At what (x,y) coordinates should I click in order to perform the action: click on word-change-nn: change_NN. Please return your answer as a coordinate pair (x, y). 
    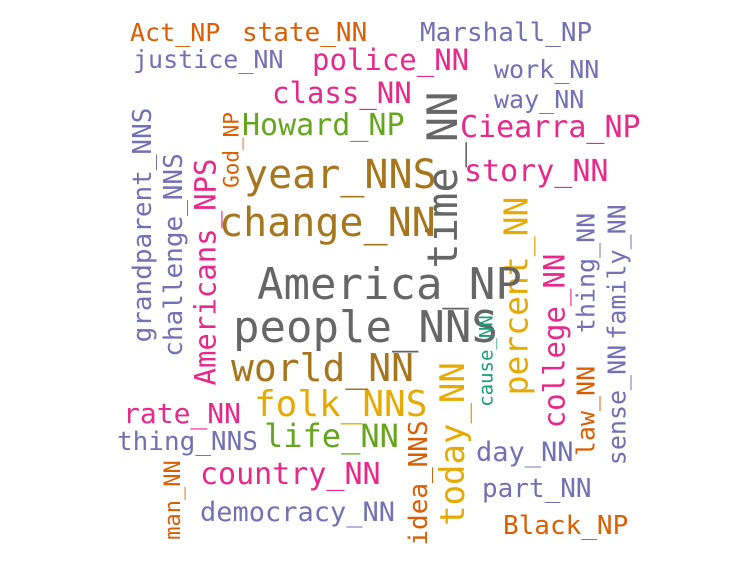
    Looking at the image, I should click on (327, 223).